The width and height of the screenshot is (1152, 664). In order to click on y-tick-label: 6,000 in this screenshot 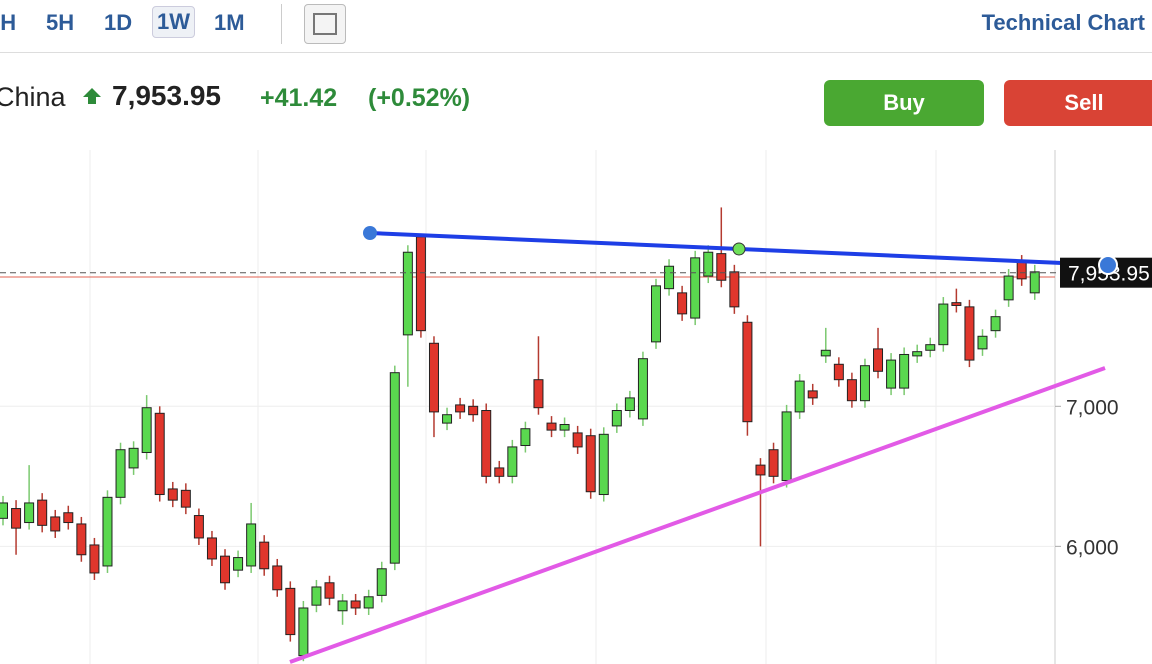, I will do `click(1092, 547)`.